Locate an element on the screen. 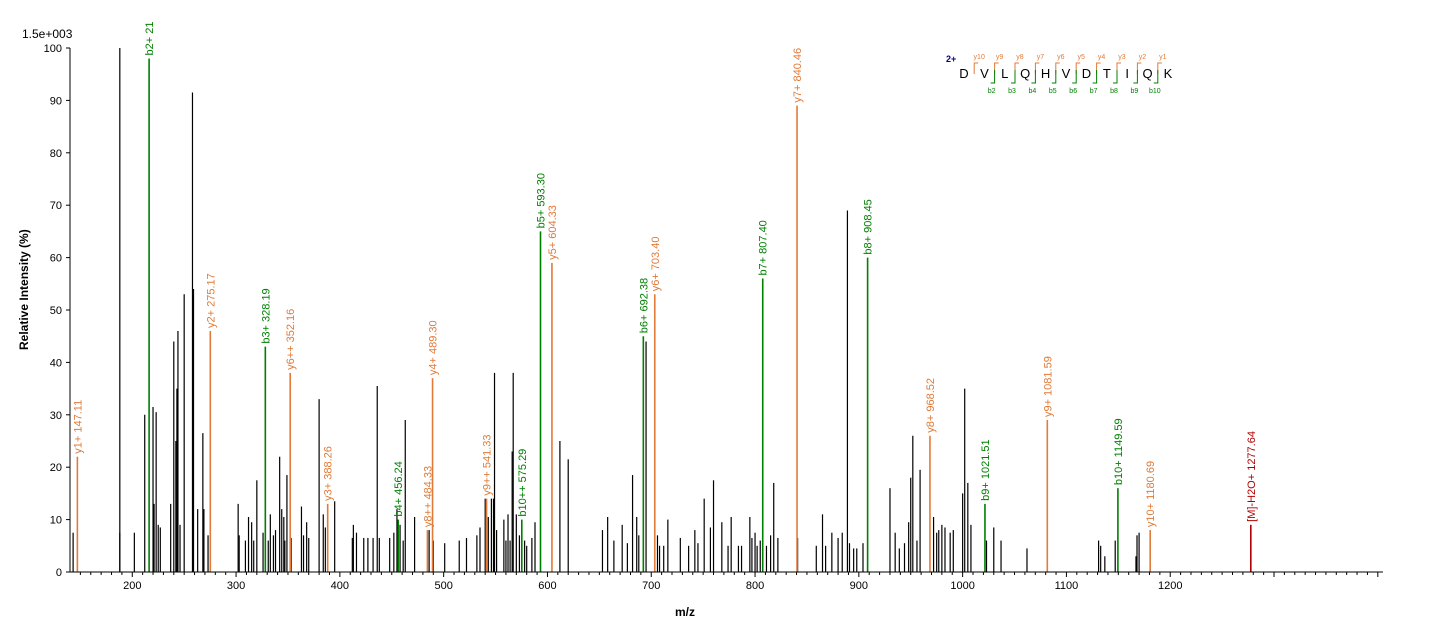 This screenshot has height=631, width=1436. y-tick-label: 0 is located at coordinates (59, 573).